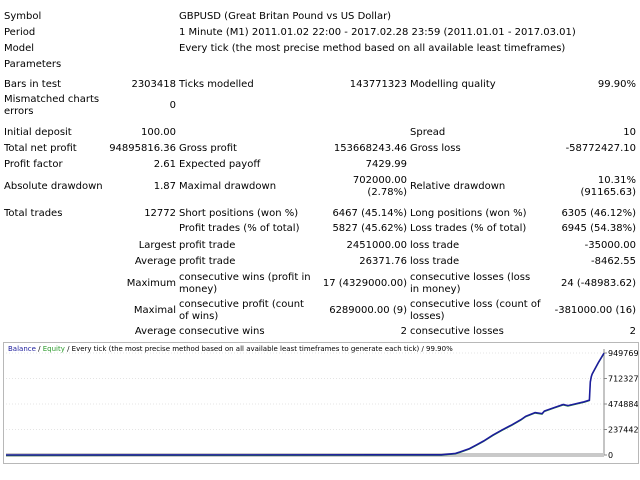  What do you see at coordinates (22, 349) in the screenshot?
I see `legend-balance: Balance` at bounding box center [22, 349].